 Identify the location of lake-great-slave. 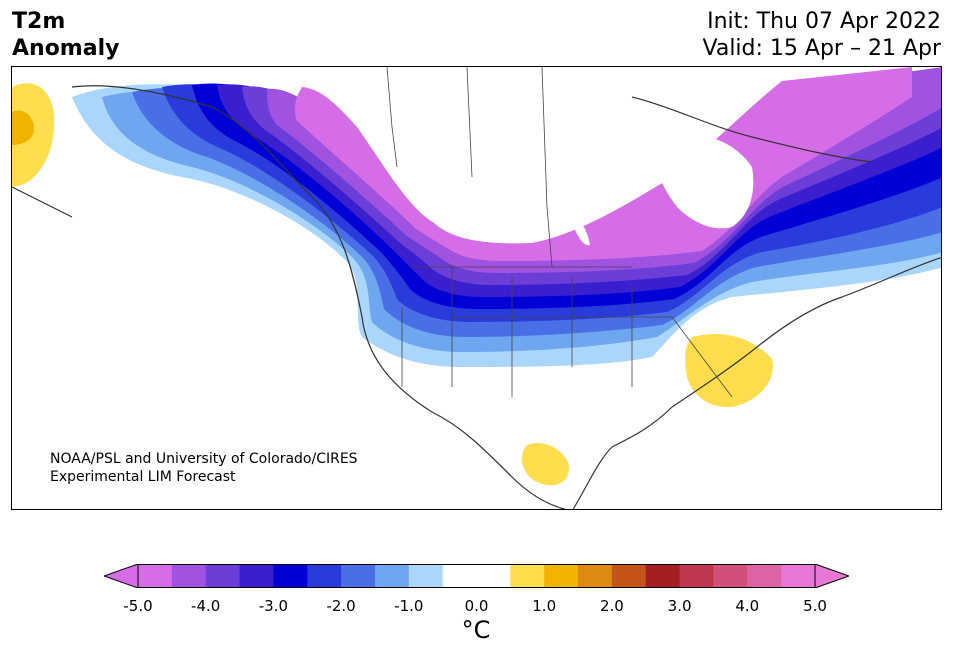
(452, 153).